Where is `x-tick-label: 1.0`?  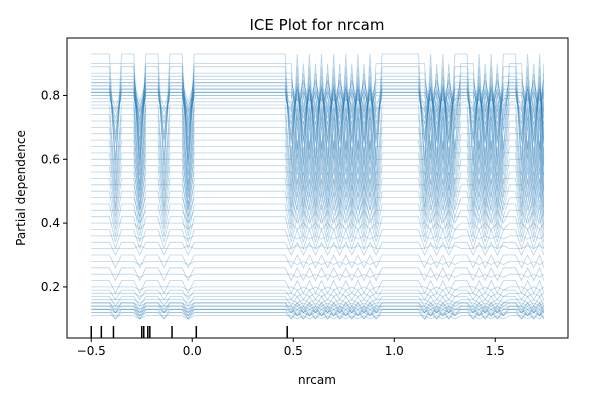
x-tick-label: 1.0 is located at coordinates (394, 351).